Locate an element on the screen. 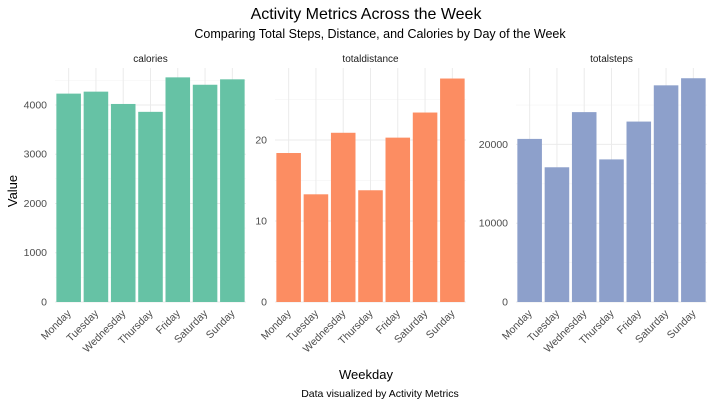 The image size is (716, 407). bar-calories-saturday is located at coordinates (205, 193).